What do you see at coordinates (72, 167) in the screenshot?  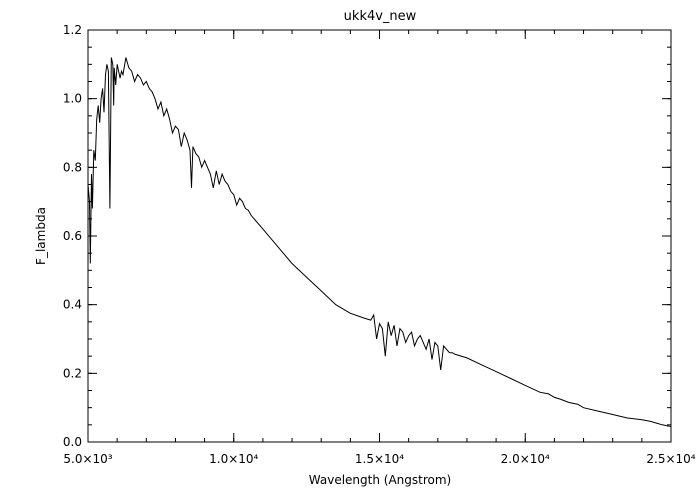 I see `y-tick-label: 0.8` at bounding box center [72, 167].